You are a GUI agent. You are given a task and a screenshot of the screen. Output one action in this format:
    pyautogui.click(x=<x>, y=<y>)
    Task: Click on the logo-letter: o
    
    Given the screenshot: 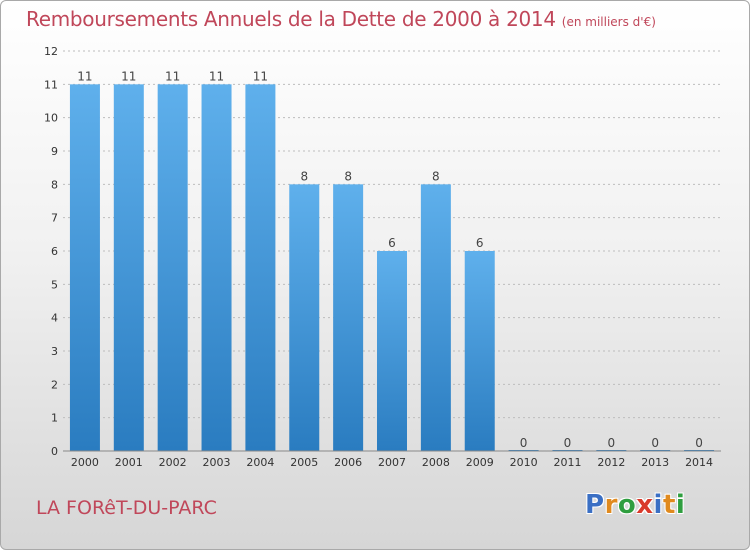 What is the action you would take?
    pyautogui.click(x=627, y=505)
    